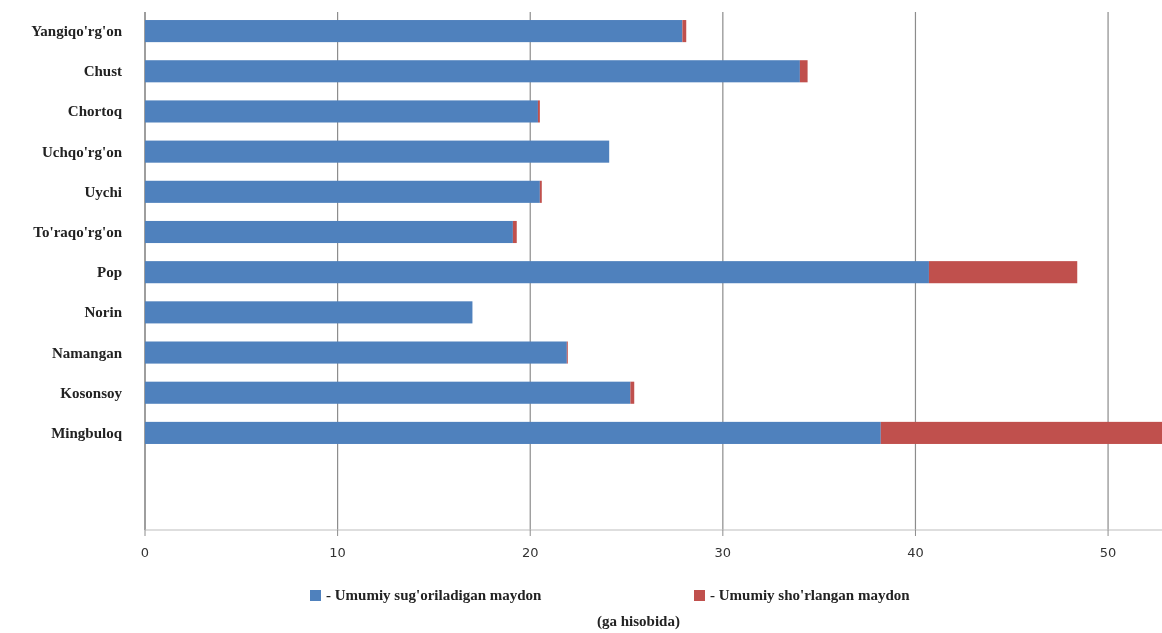 The height and width of the screenshot is (633, 1162). I want to click on y-tick-label: Yangiqo'rg'on, so click(77, 31).